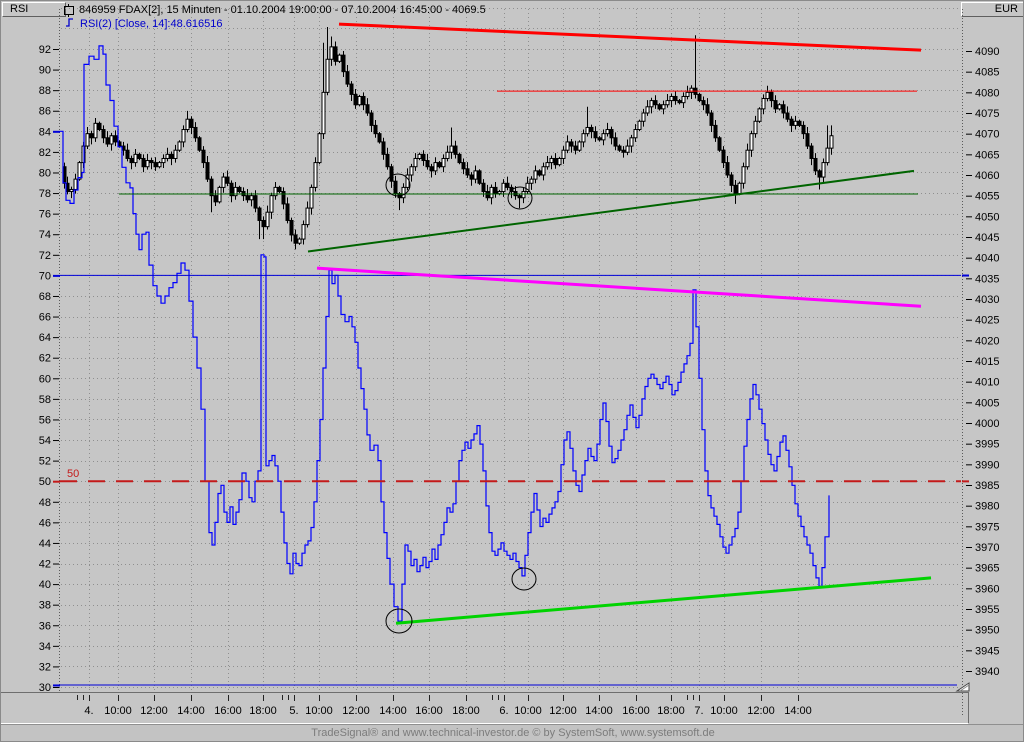  Describe the element at coordinates (45, 503) in the screenshot. I see `rsi-tick-label: 48` at that location.